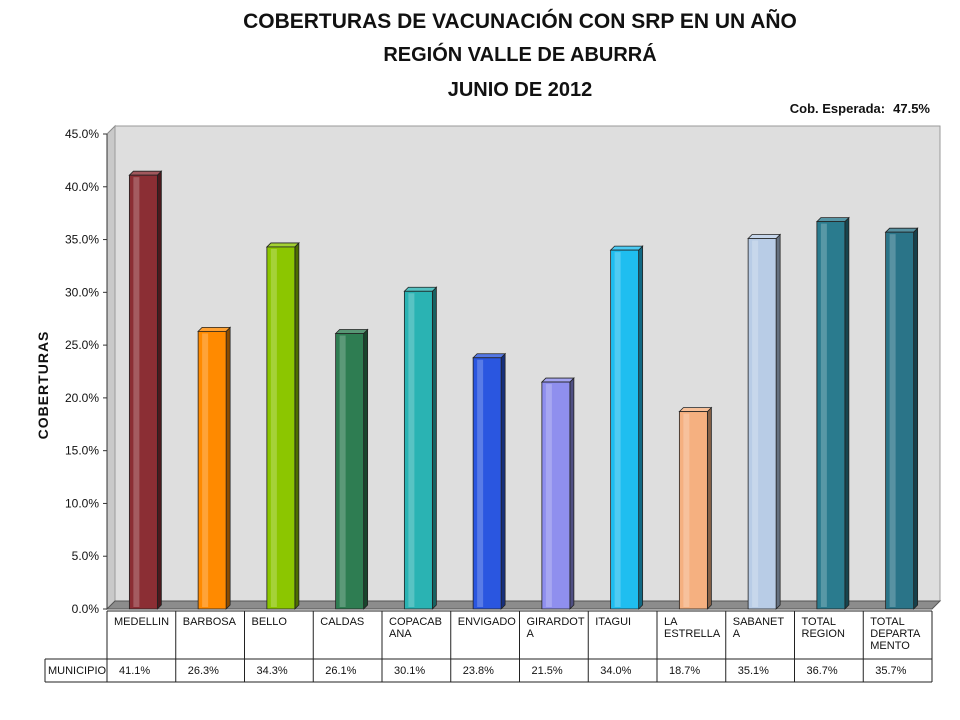  I want to click on plot-floor, so click(523, 605).